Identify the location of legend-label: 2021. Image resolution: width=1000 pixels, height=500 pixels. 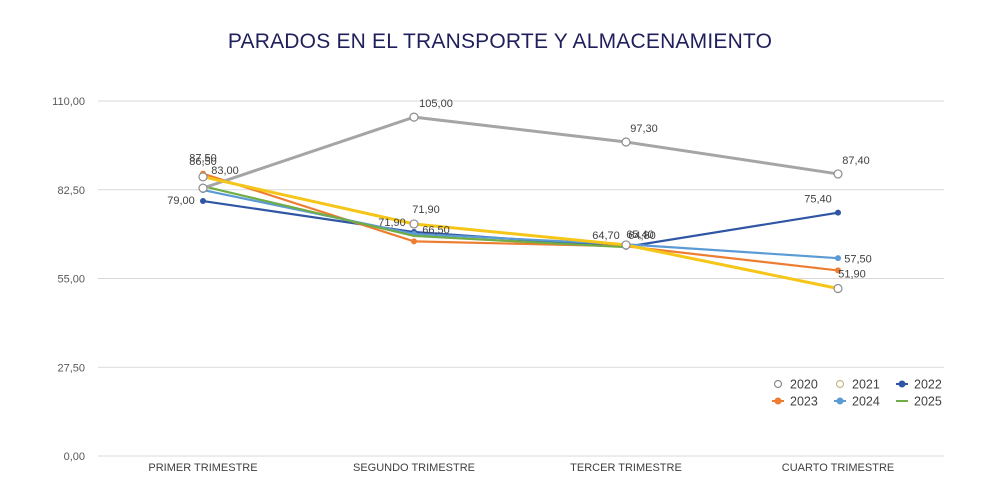
(866, 385).